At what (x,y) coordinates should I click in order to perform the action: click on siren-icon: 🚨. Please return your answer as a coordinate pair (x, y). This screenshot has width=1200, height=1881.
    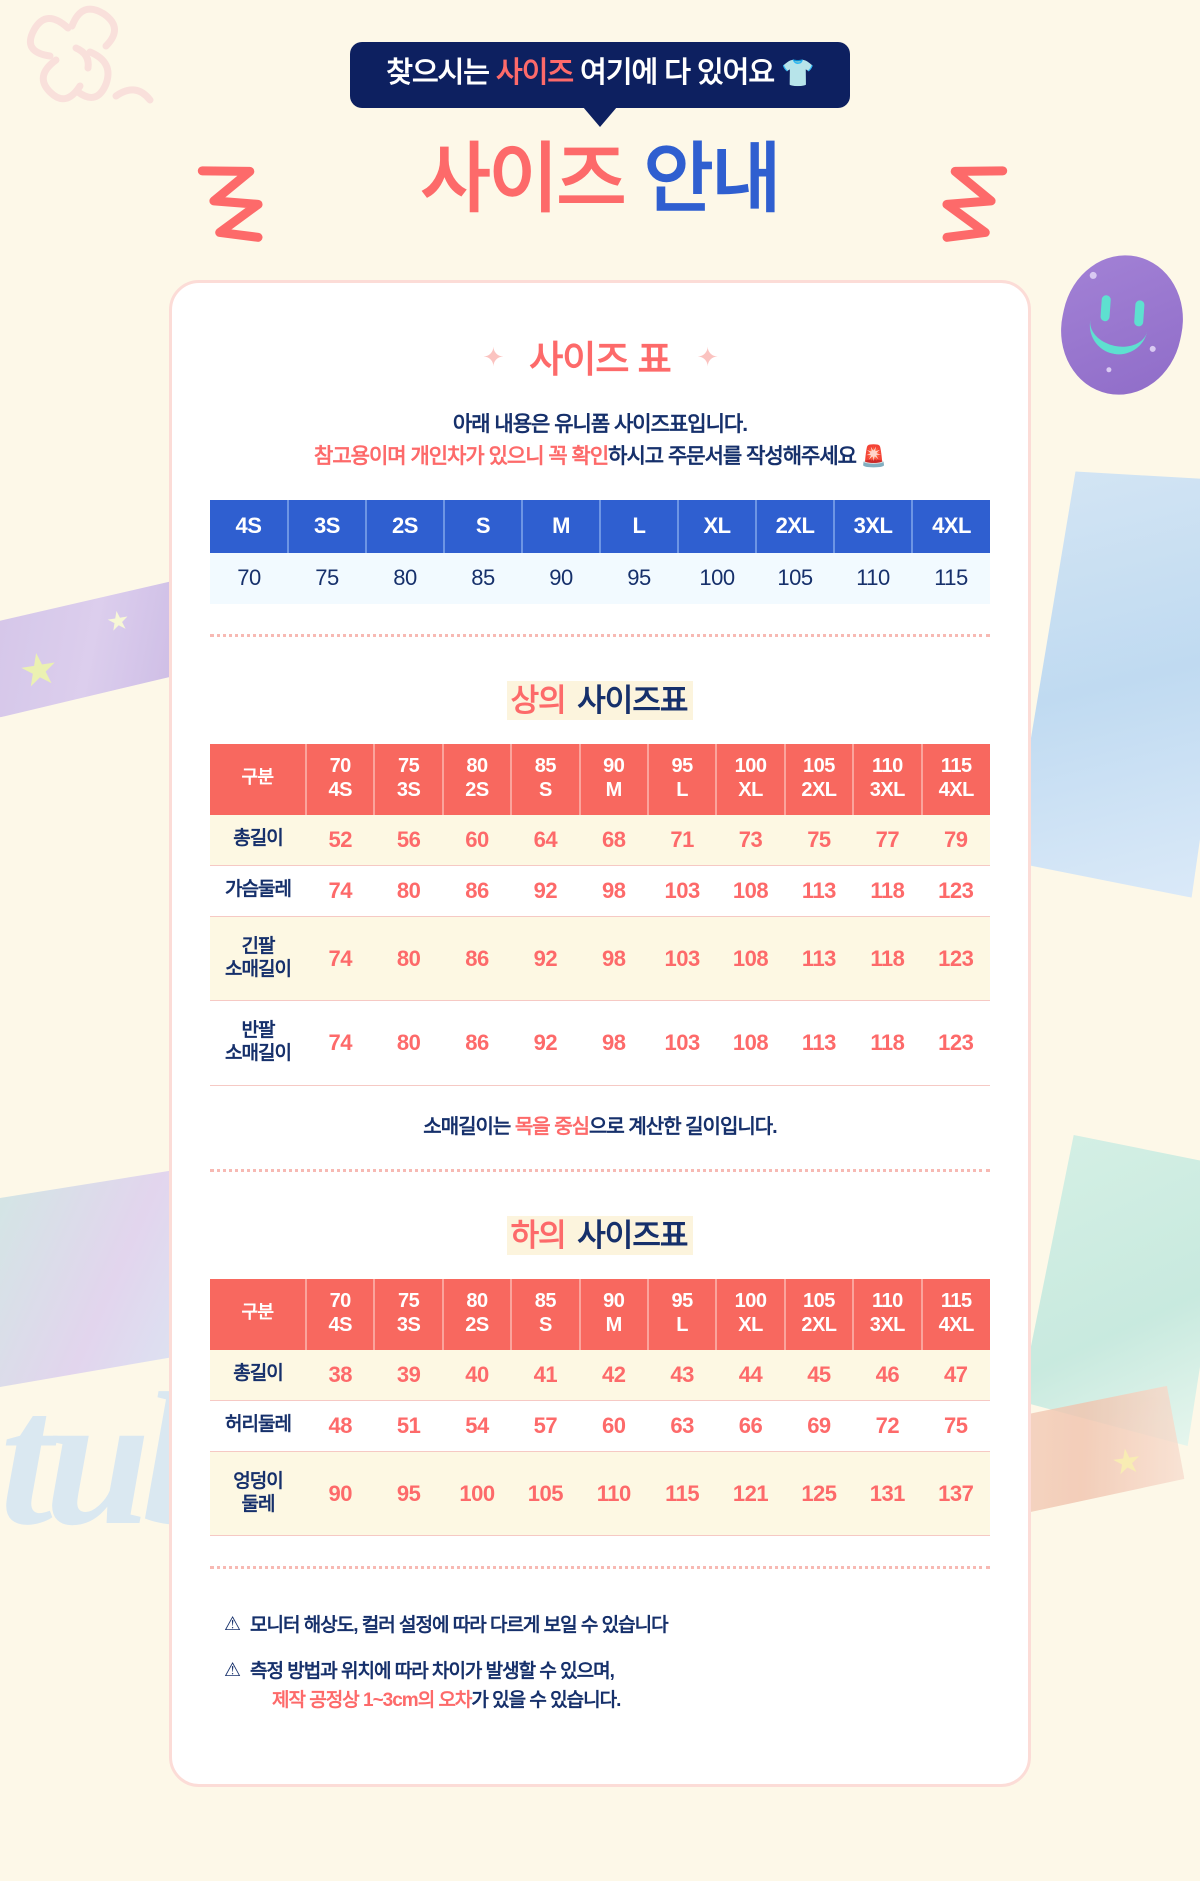
    Looking at the image, I should click on (873, 457).